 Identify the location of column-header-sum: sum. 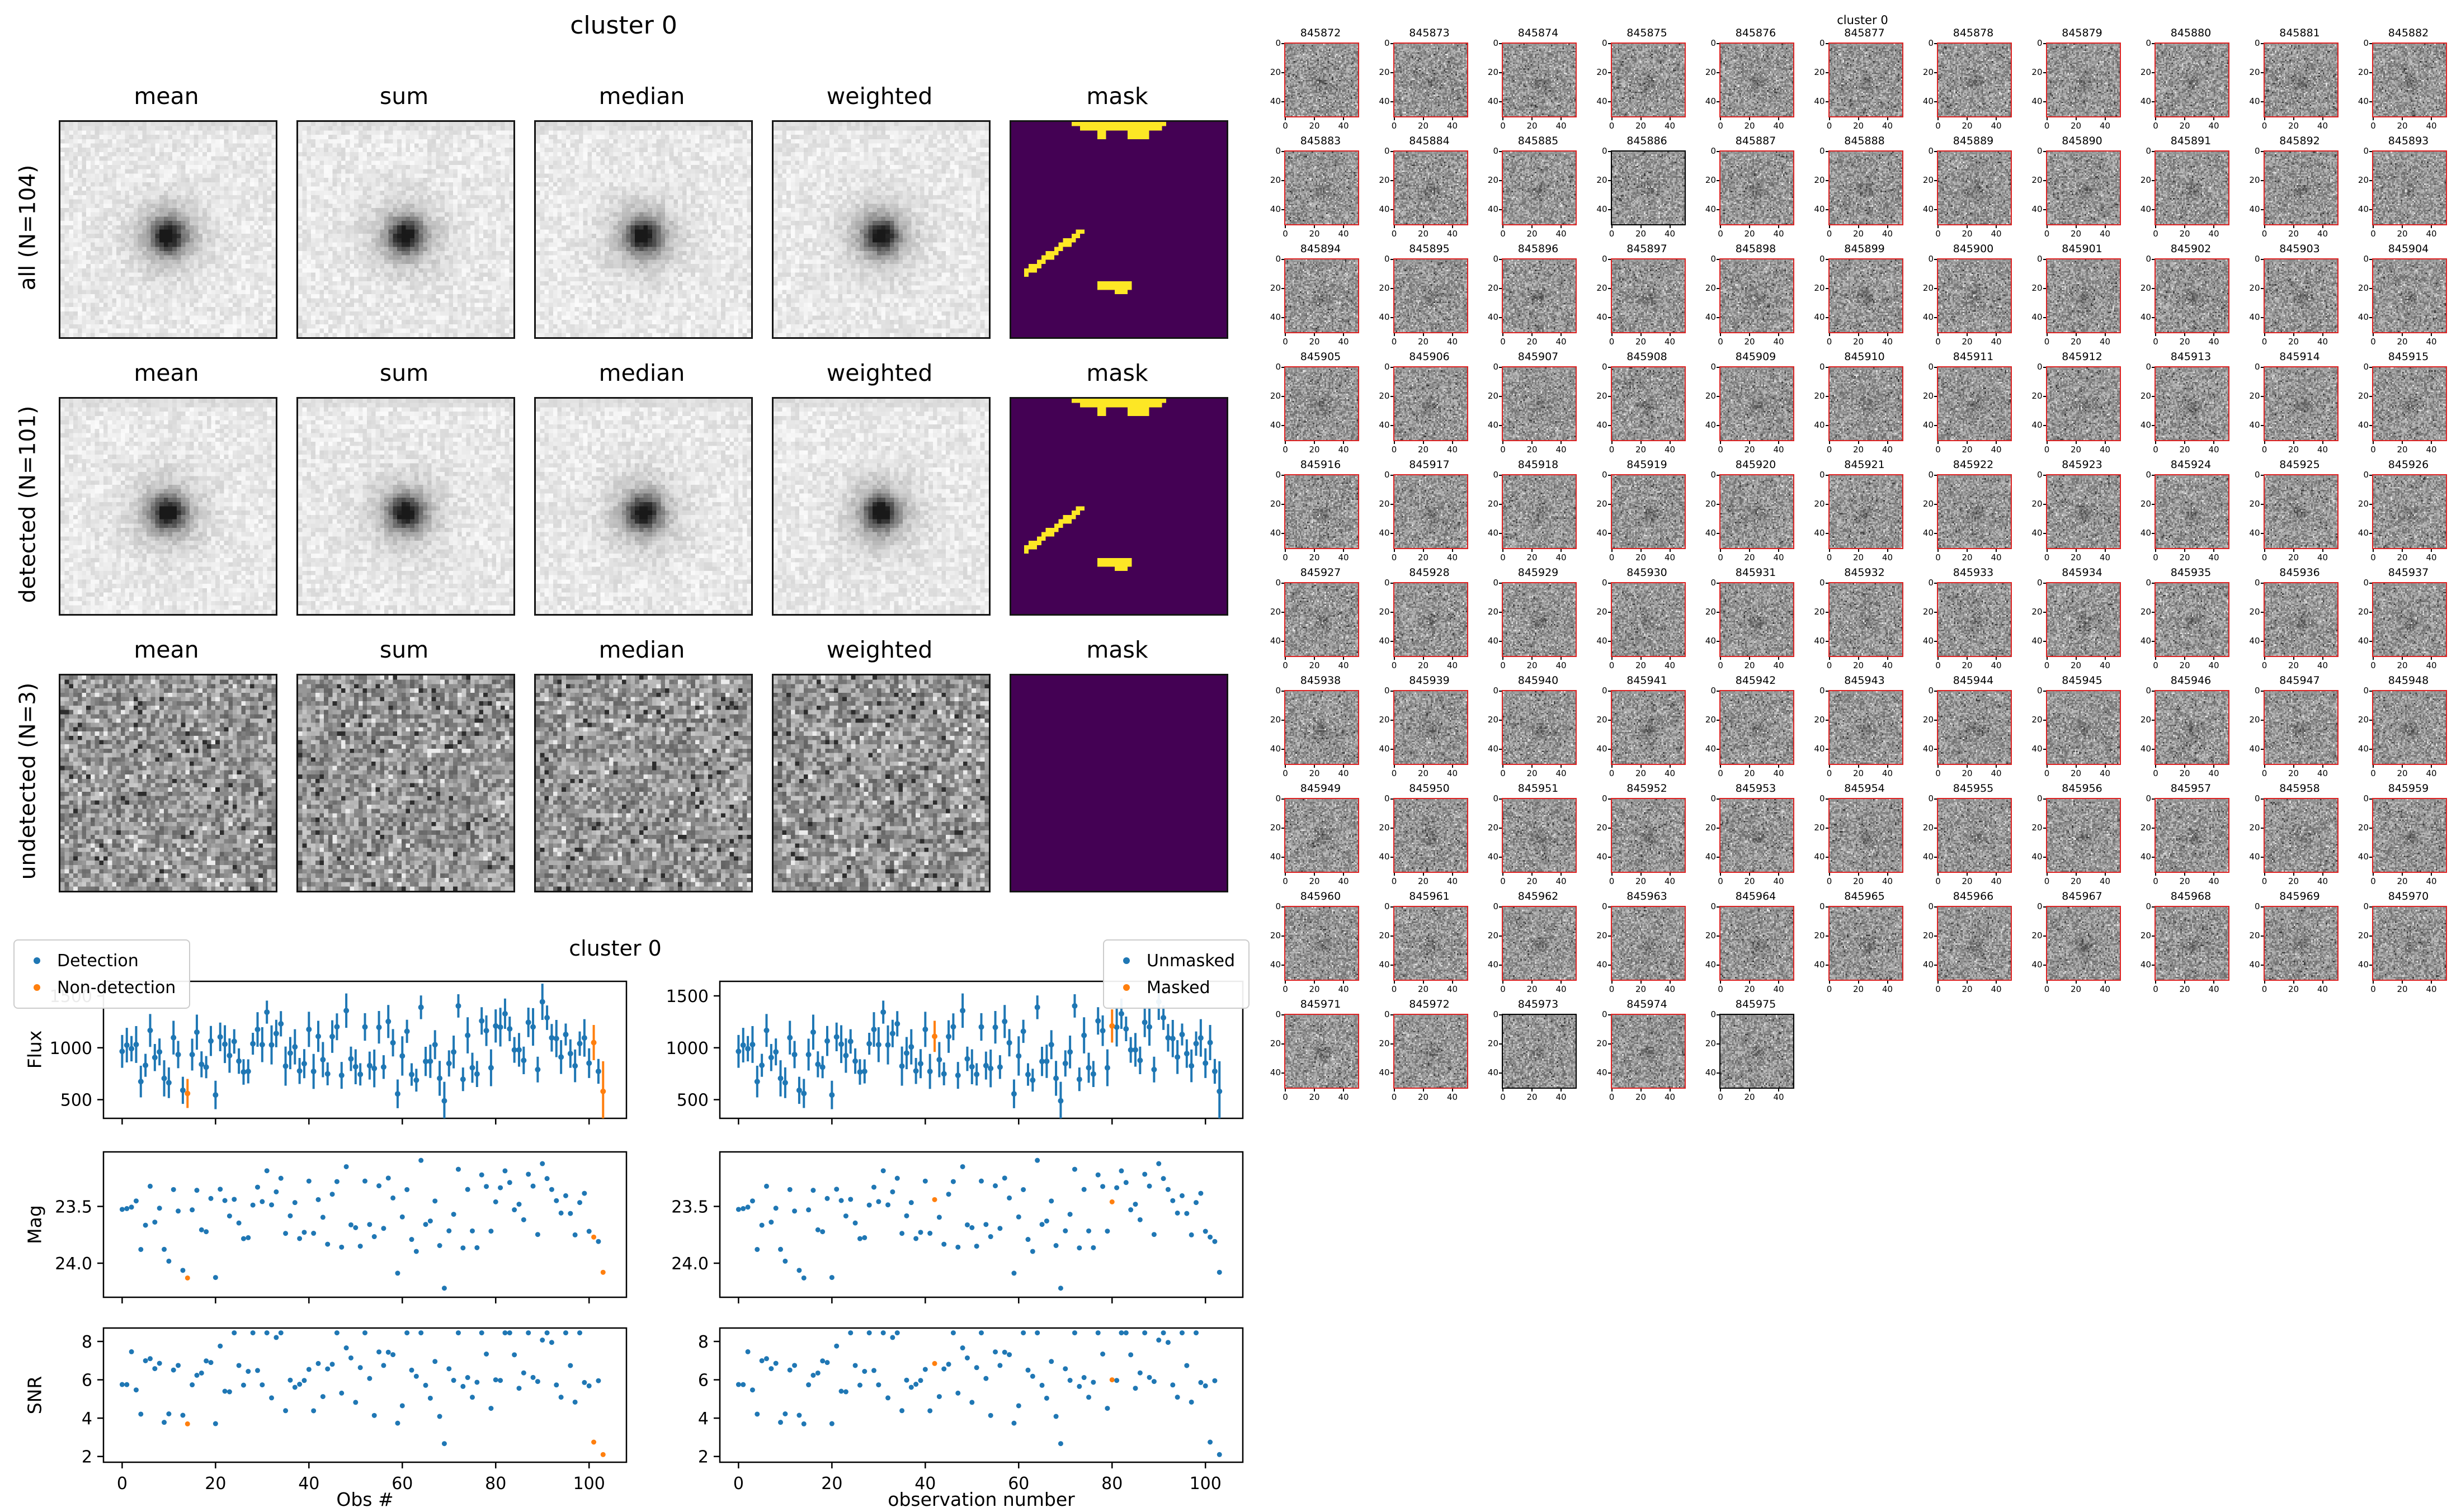
(404, 96).